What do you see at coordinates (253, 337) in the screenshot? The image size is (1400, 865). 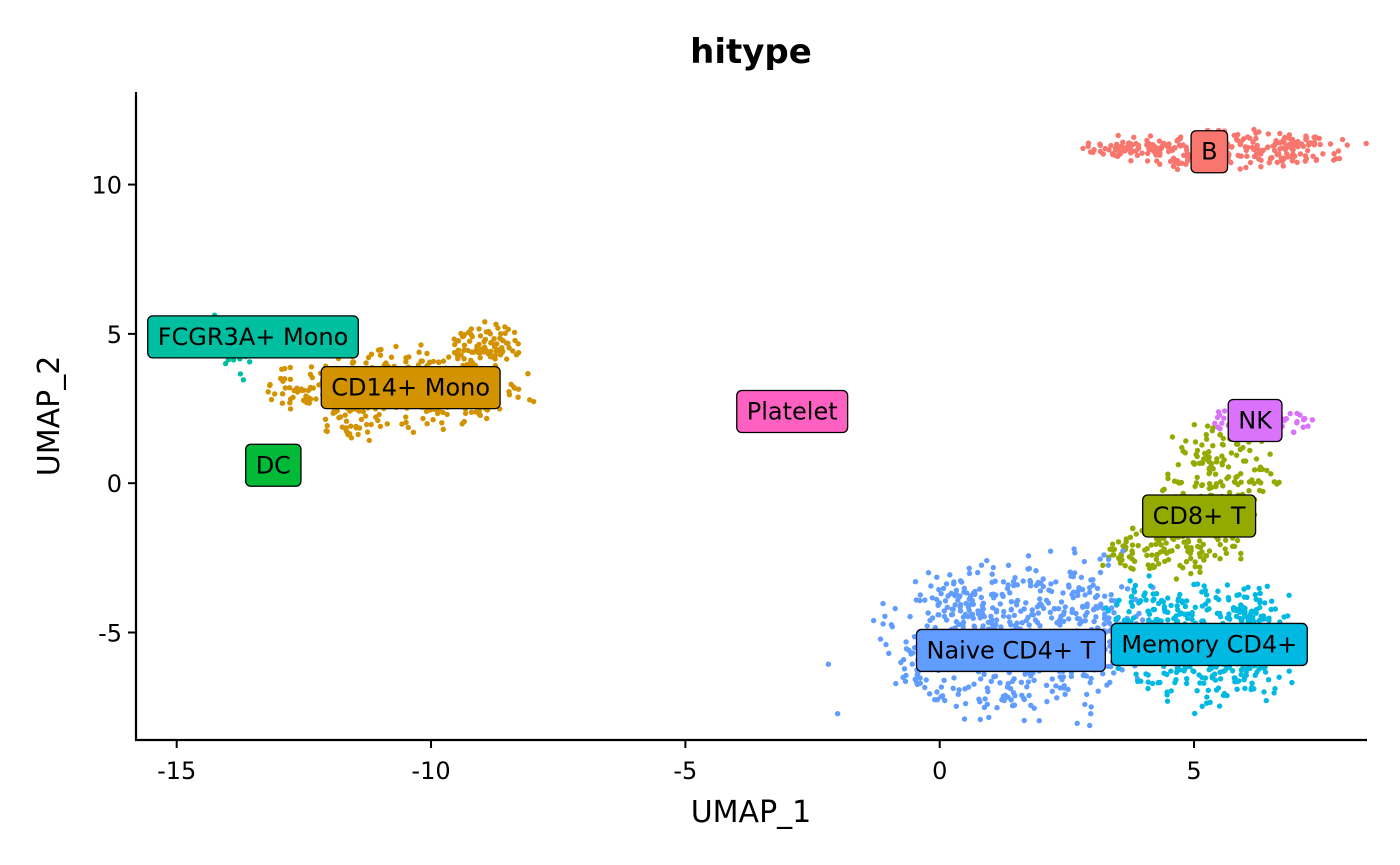 I see `cluster-label-fcgr3a-mono: FCGR3A+ Mono` at bounding box center [253, 337].